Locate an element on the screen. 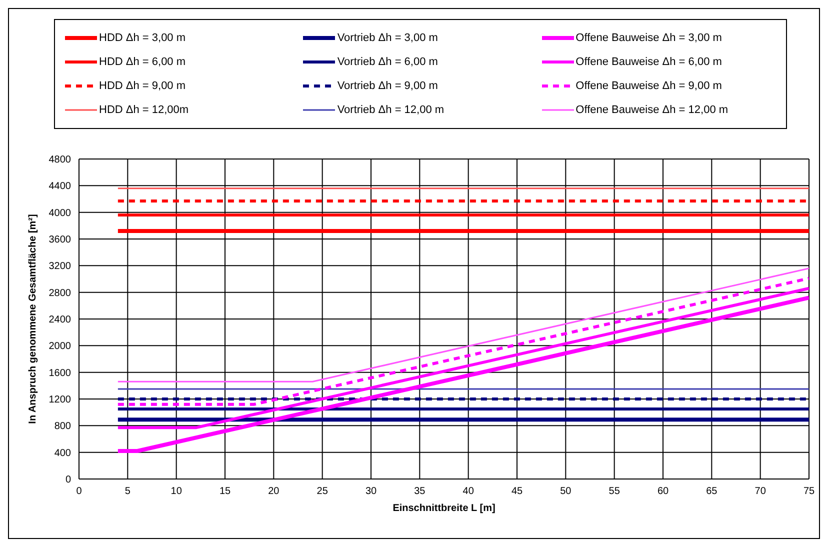  y-tick-label: 0 is located at coordinates (68, 480).